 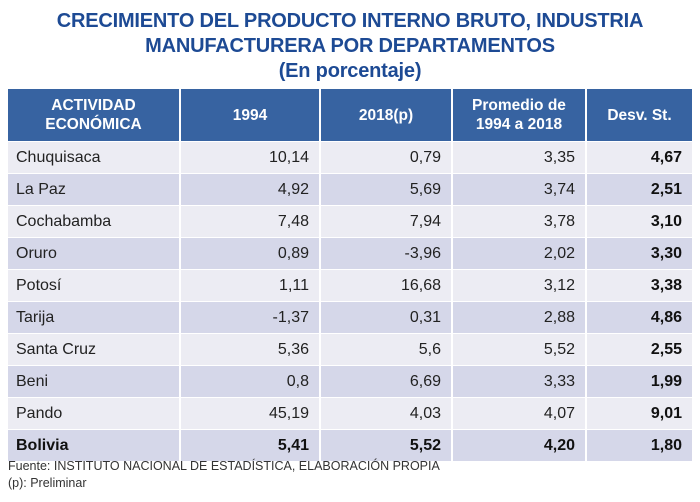 What do you see at coordinates (639, 115) in the screenshot?
I see `header-desv: Desv. St.` at bounding box center [639, 115].